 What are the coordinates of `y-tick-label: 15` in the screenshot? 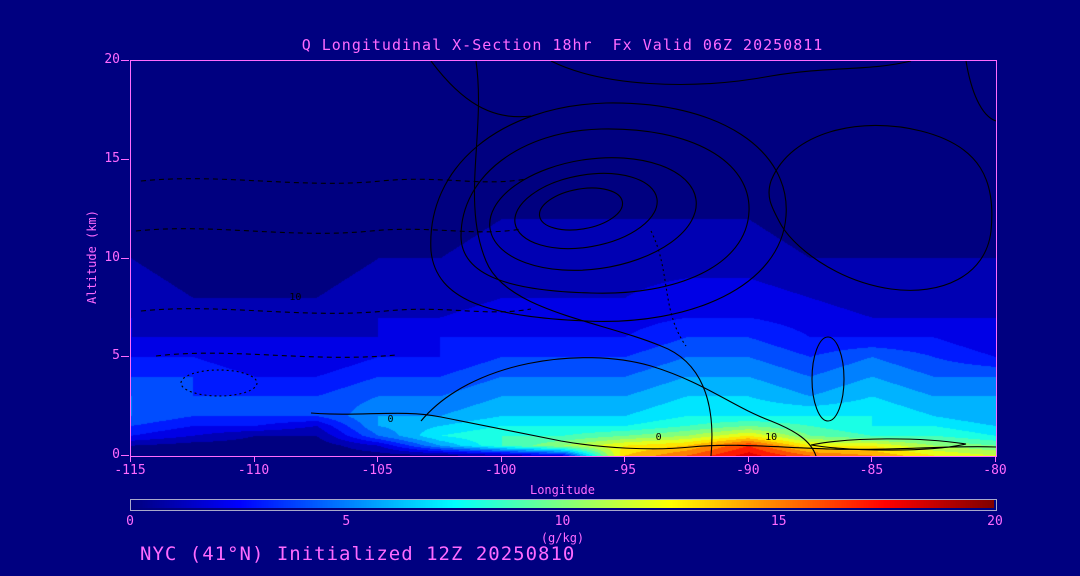 It's located at (112, 158).